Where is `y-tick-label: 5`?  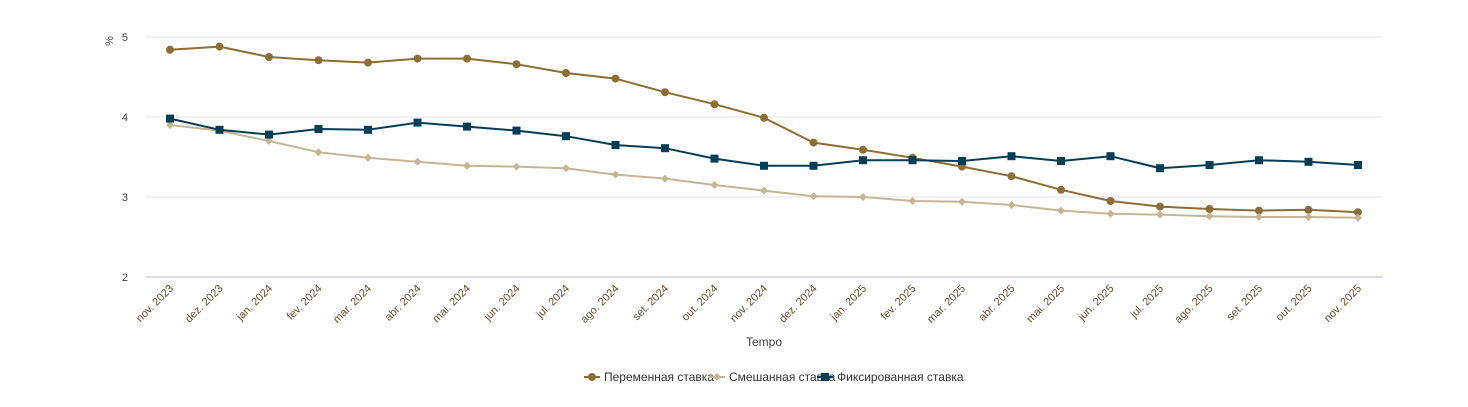
y-tick-label: 5 is located at coordinates (125, 38).